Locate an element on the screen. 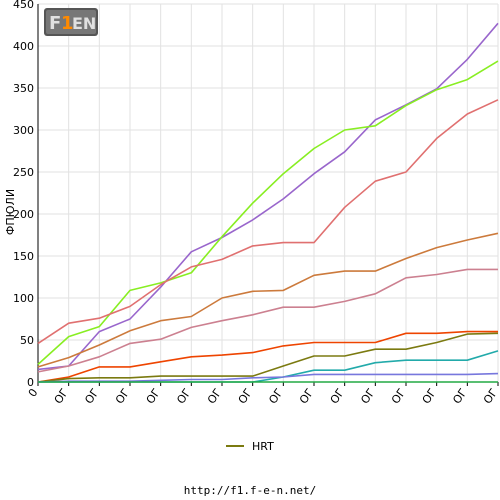 Image resolution: width=500 pixels, height=500 pixels. legend-swatch-hrt is located at coordinates (235, 446).